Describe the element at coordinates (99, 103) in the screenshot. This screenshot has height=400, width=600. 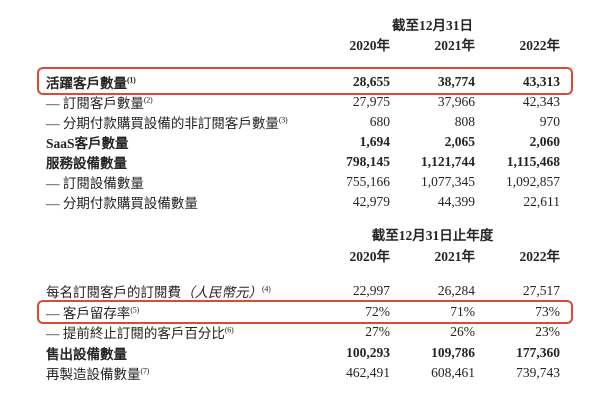
I see `row-label: — 訂閱客戶數量(2)` at that location.